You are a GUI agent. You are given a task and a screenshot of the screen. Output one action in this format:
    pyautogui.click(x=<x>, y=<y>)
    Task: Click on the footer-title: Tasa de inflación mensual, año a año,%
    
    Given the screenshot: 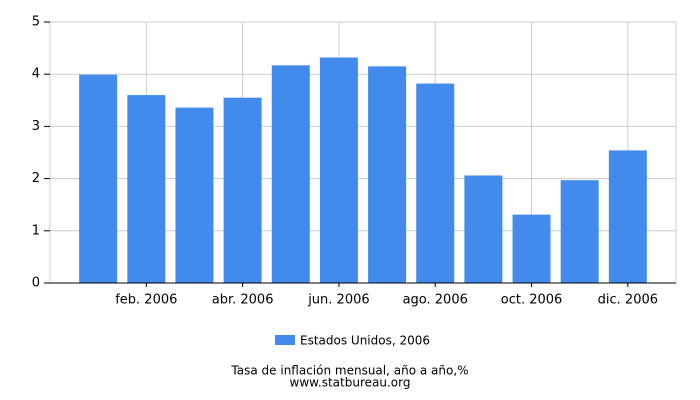 What is the action you would take?
    pyautogui.click(x=349, y=371)
    